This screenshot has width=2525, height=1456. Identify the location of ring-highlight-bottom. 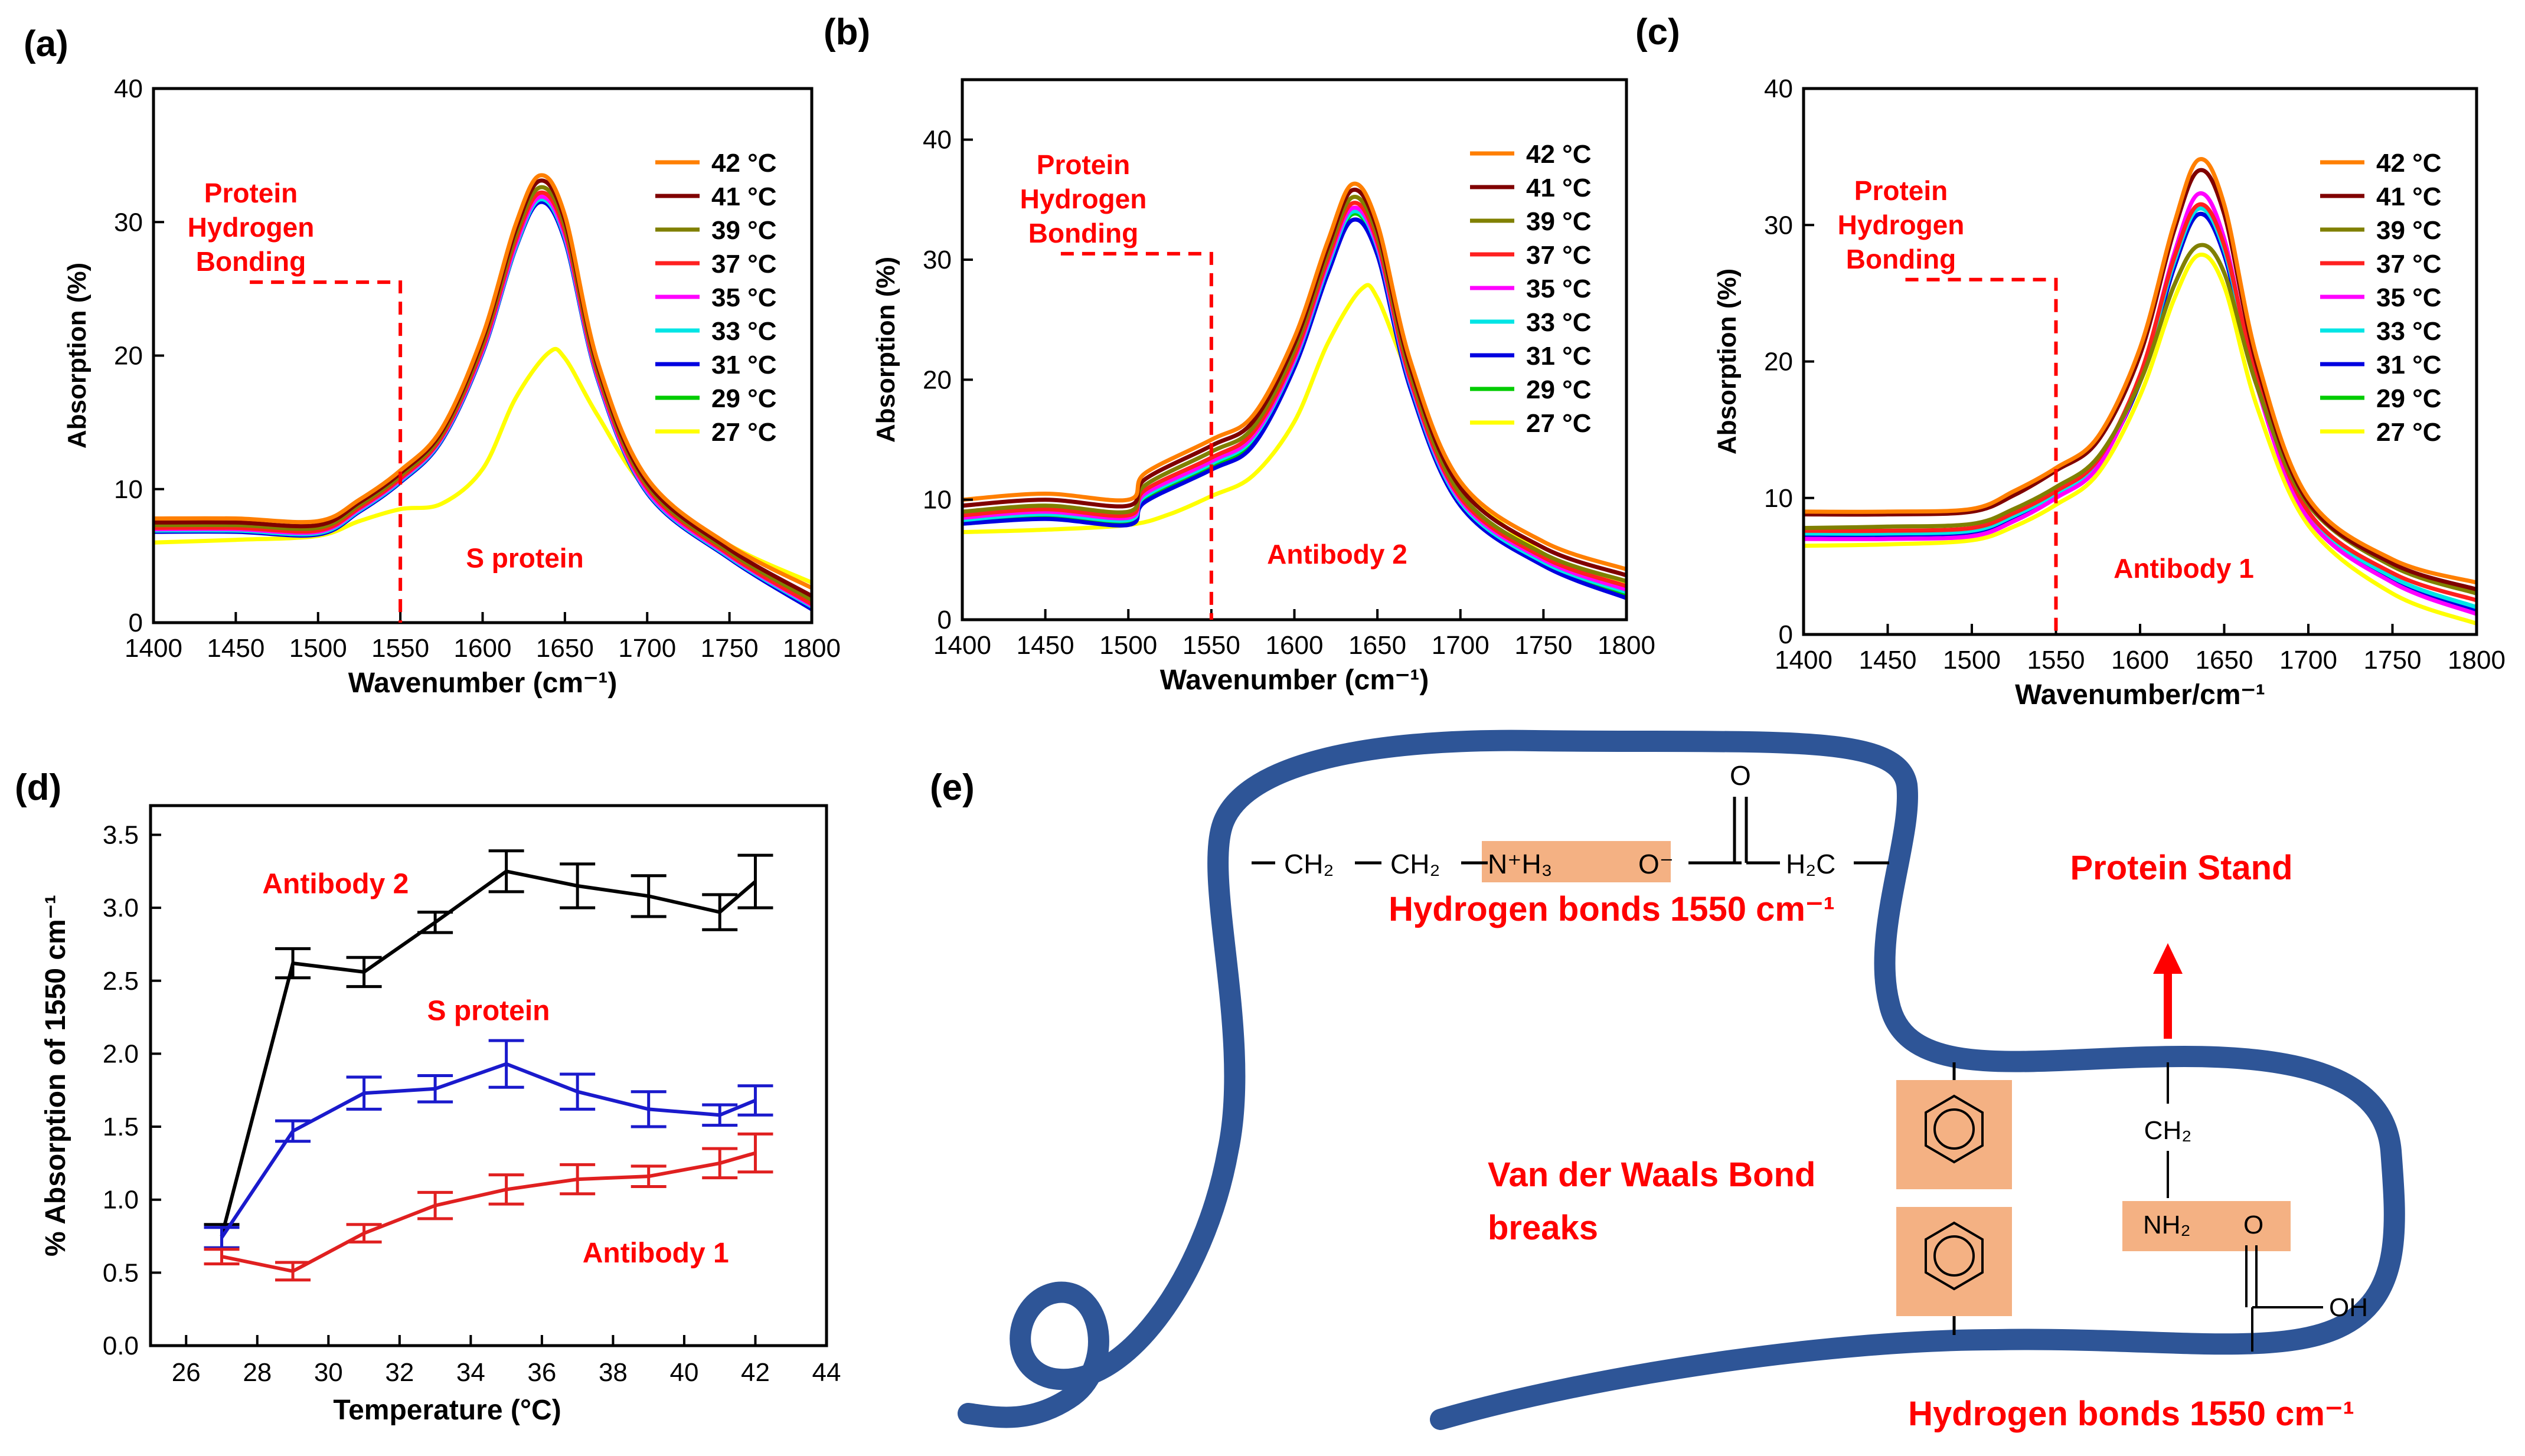
(1954, 1261).